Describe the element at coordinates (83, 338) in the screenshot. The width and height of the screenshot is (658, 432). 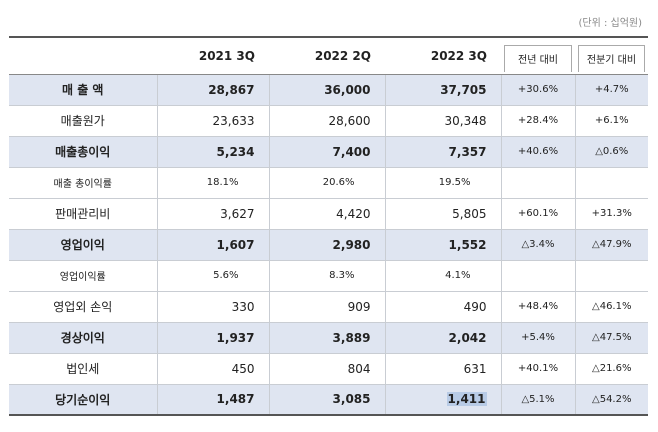
I see `row-label: 경상이익` at that location.